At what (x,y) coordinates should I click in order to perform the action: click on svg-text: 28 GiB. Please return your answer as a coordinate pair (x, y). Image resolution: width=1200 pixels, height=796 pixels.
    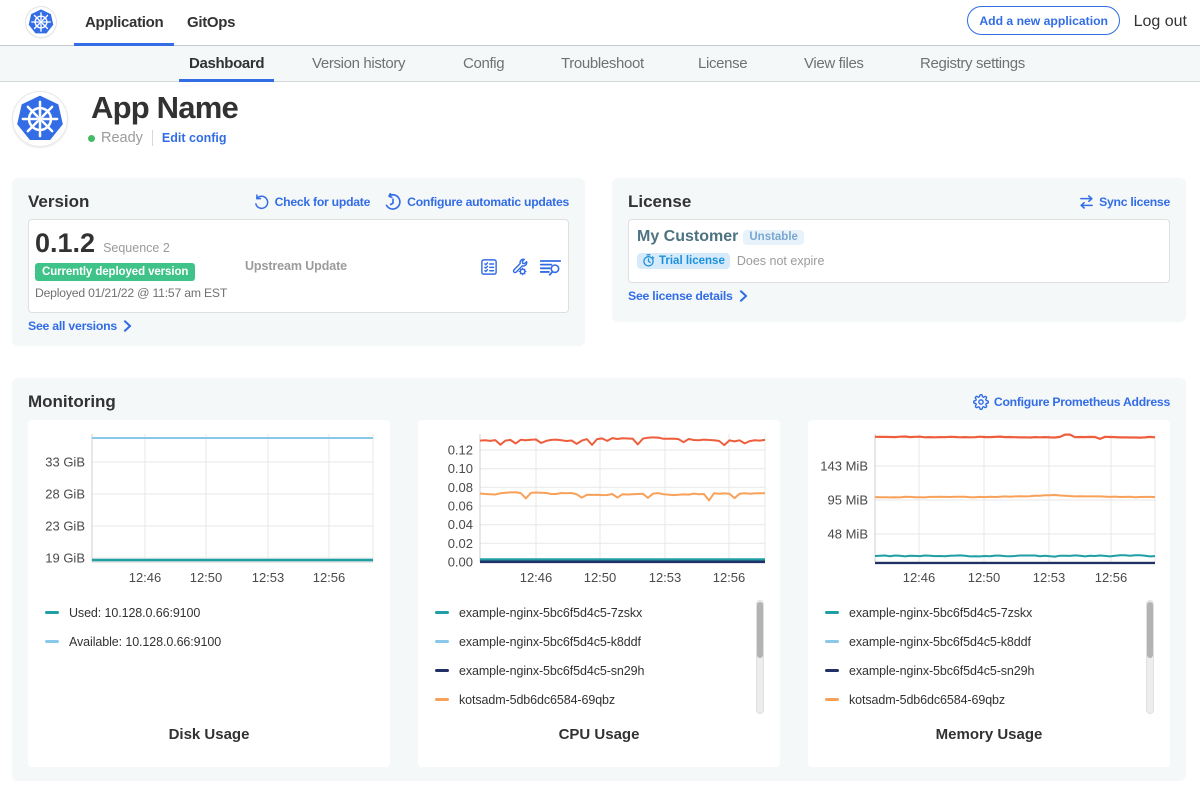
    Looking at the image, I should click on (65, 494).